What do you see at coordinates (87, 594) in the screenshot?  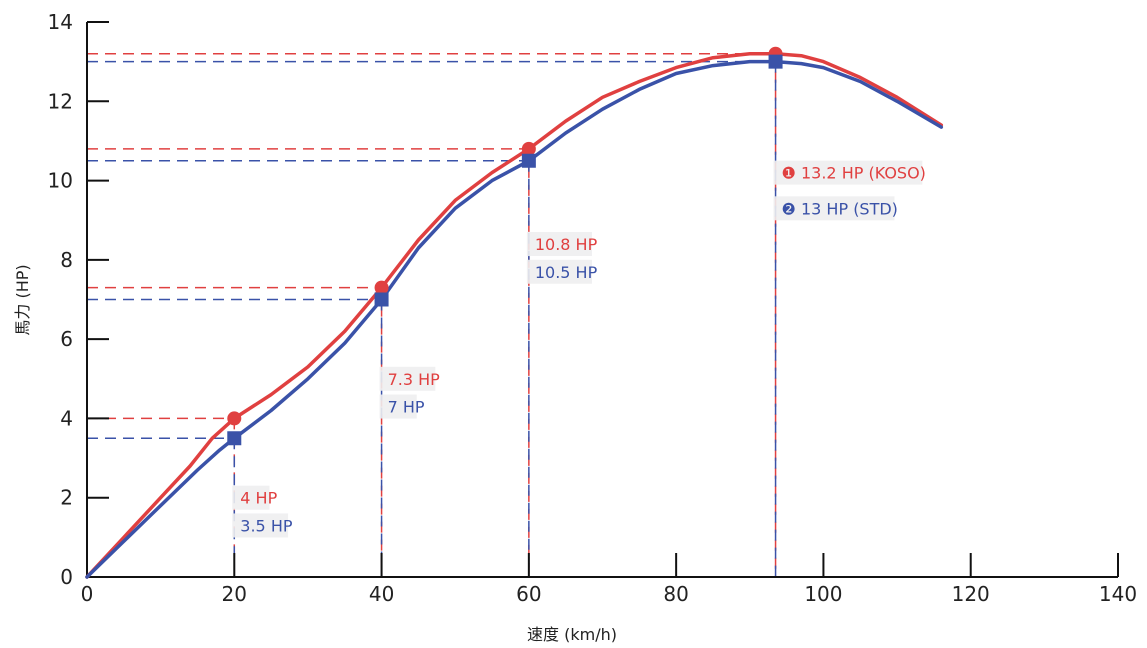 I see `x-tick-label: 0` at bounding box center [87, 594].